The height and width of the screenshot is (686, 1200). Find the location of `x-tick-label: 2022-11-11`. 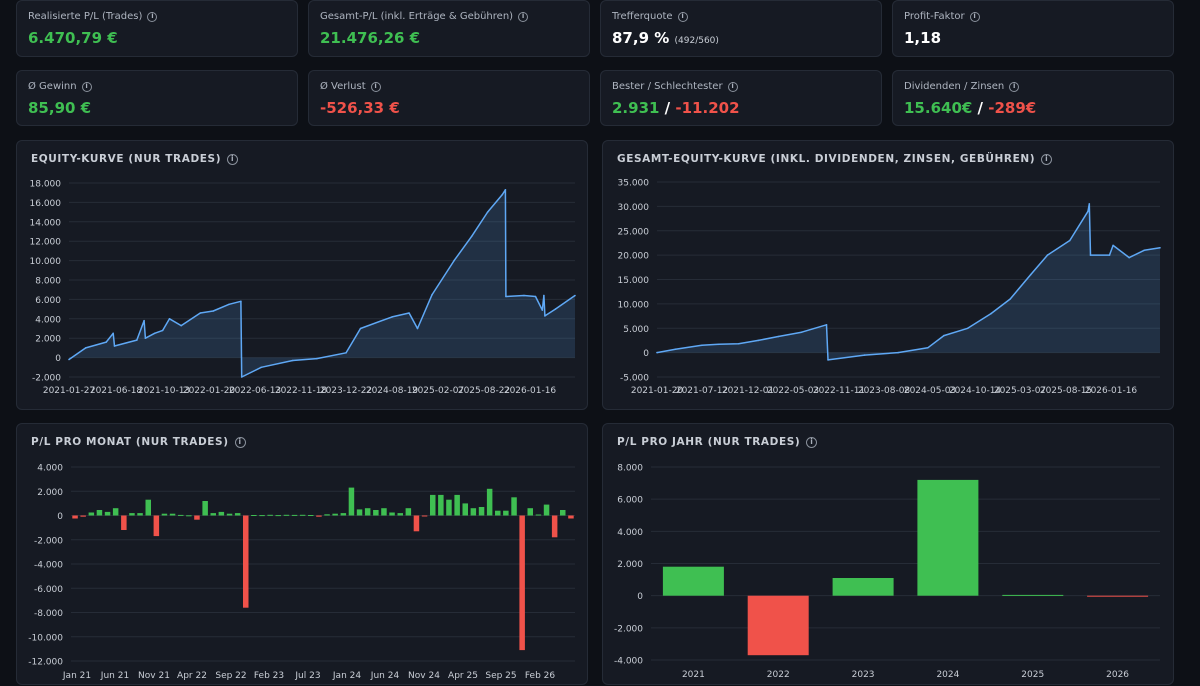

x-tick-label: 2022-11-11 is located at coordinates (839, 391).